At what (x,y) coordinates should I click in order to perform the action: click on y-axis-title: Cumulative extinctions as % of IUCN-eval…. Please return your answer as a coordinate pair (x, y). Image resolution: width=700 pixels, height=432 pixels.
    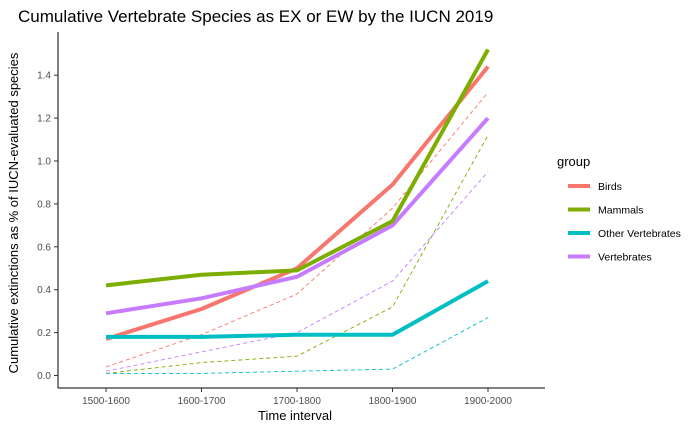
    Looking at the image, I should click on (13, 212).